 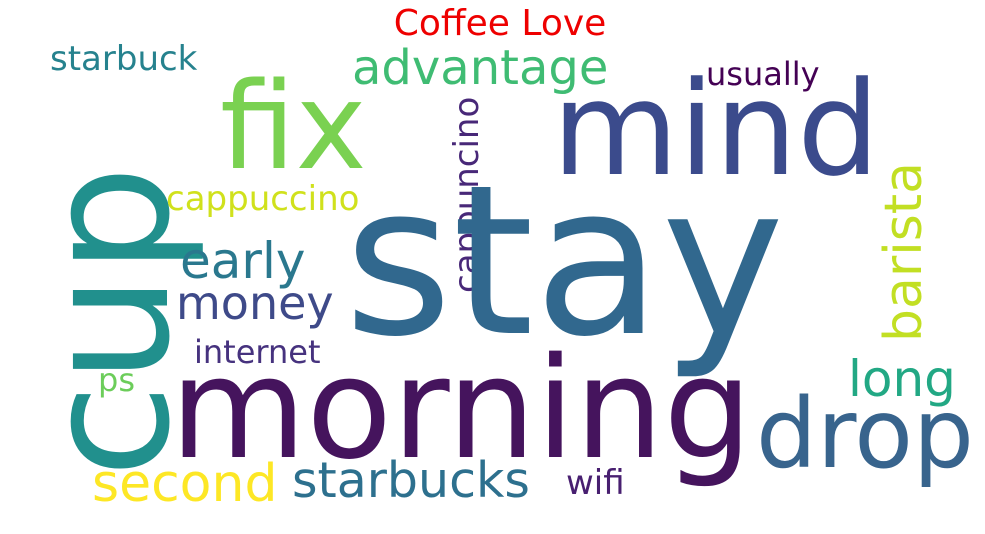 I want to click on word-wifi: wifi, so click(x=595, y=483).